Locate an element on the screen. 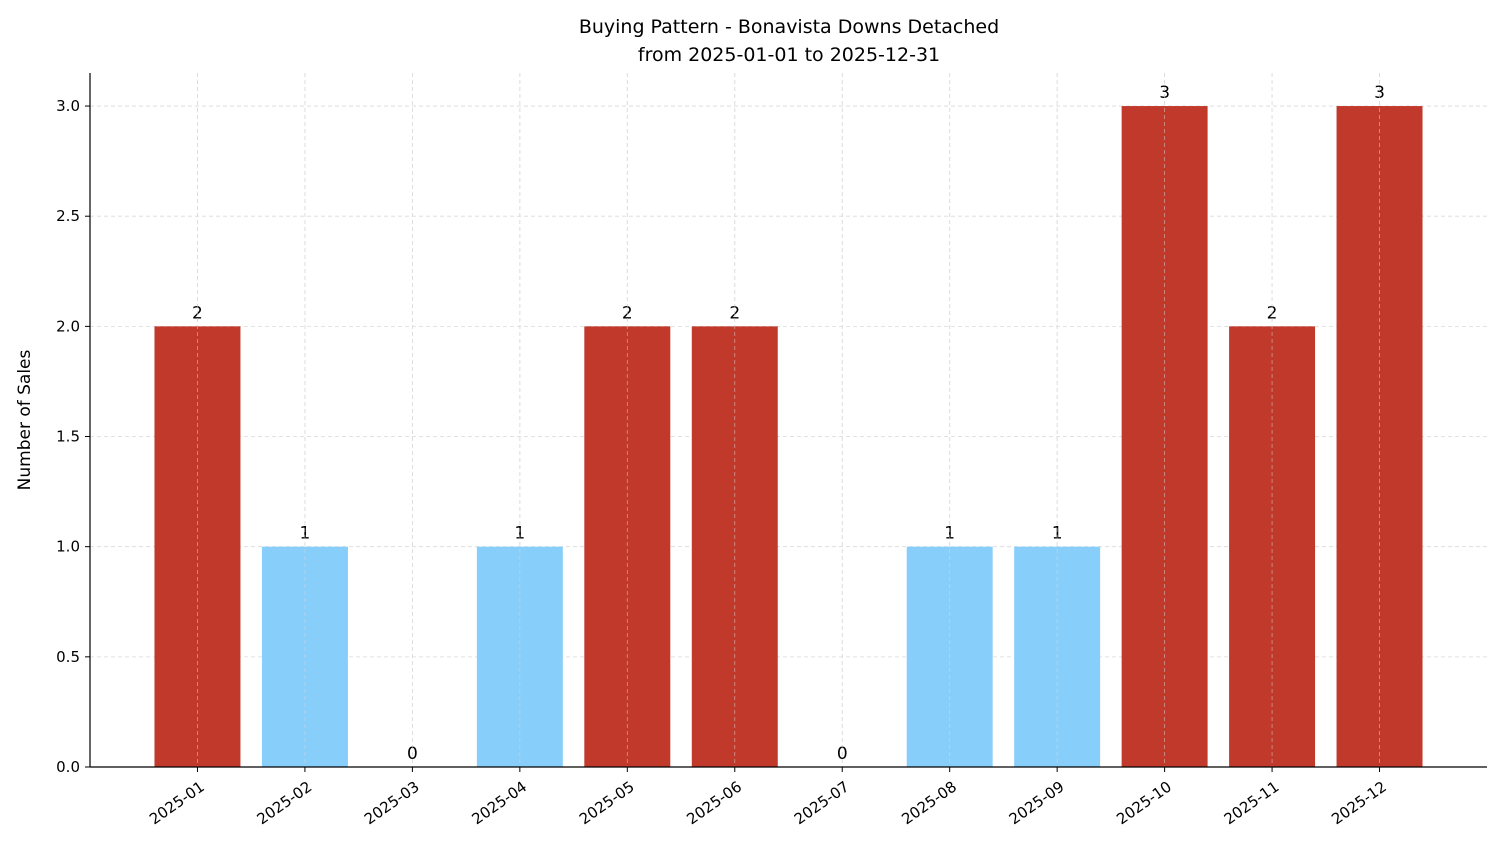 This screenshot has width=1501, height=863. y-tick-label: 3.0 is located at coordinates (68, 106).